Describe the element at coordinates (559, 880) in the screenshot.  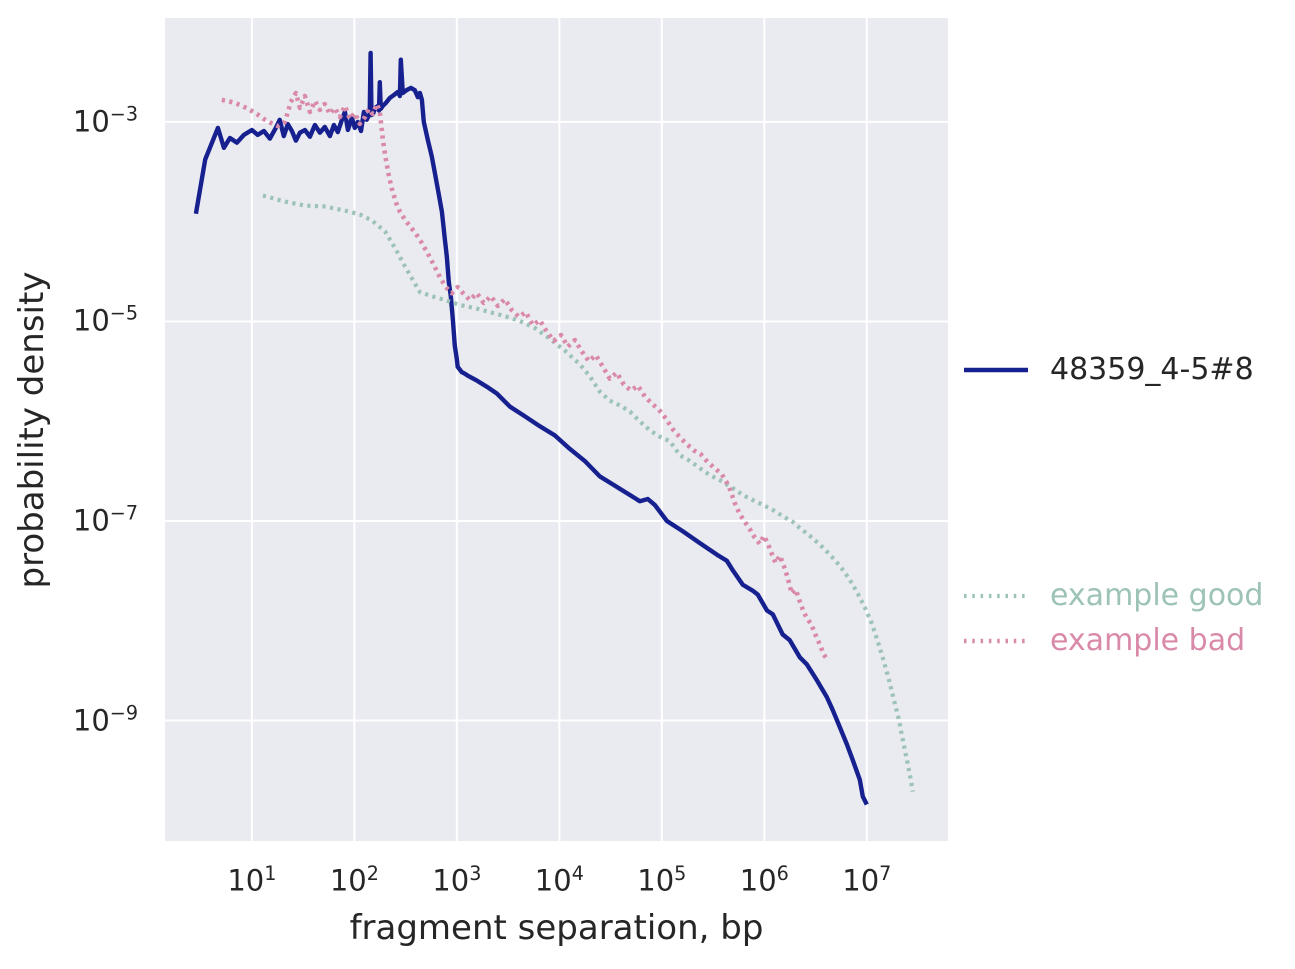
I see `x-tick-label: 104` at that location.